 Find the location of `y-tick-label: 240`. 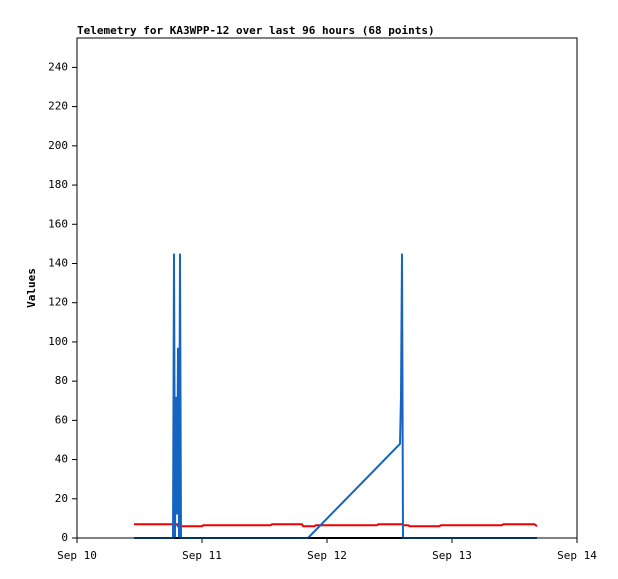

y-tick-label: 240 is located at coordinates (58, 66).